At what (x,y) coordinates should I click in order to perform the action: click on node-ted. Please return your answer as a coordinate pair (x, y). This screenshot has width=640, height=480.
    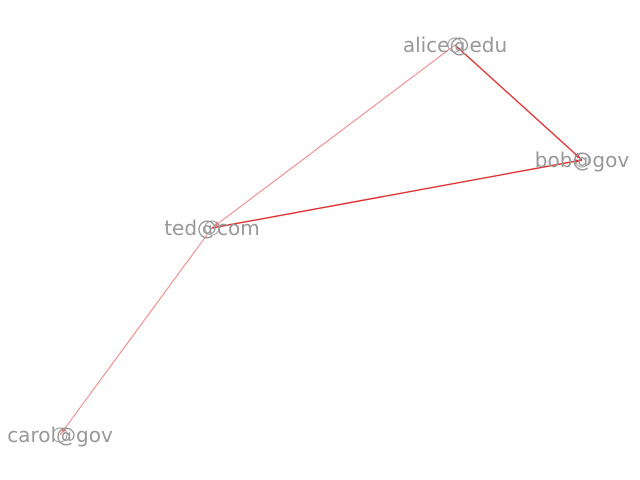
    Looking at the image, I should click on (212, 228).